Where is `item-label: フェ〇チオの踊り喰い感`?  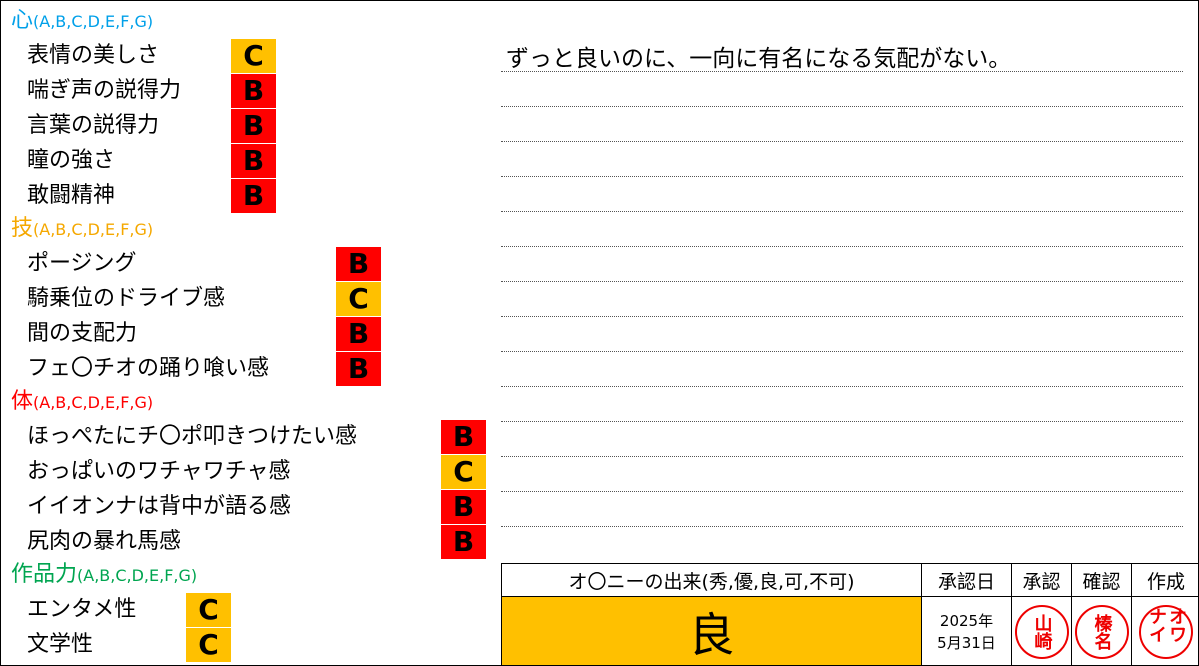
item-label: フェ〇チオの踊り喰い感 is located at coordinates (148, 368).